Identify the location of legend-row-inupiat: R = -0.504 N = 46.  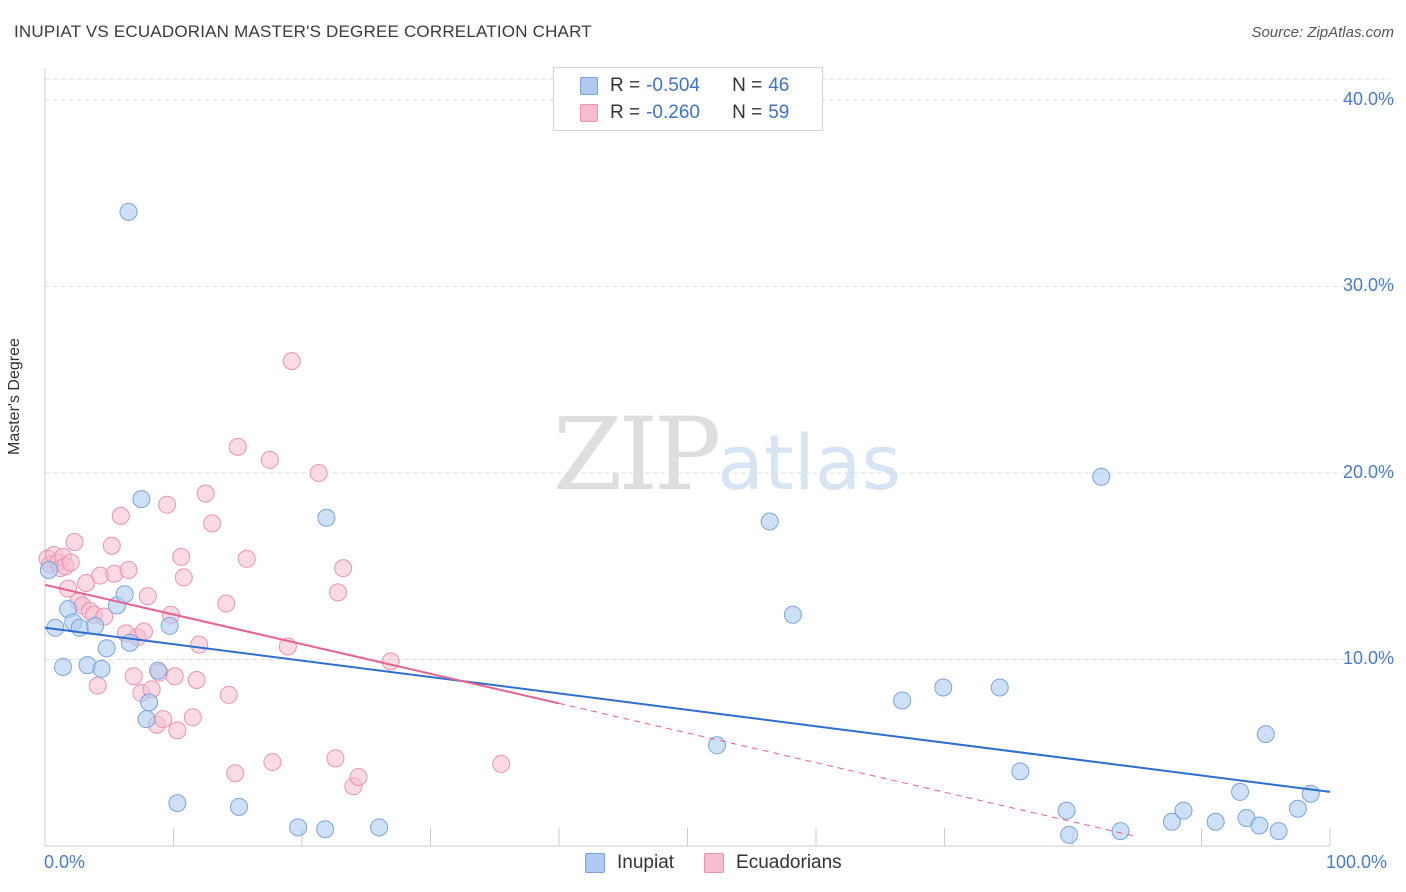
(684, 86).